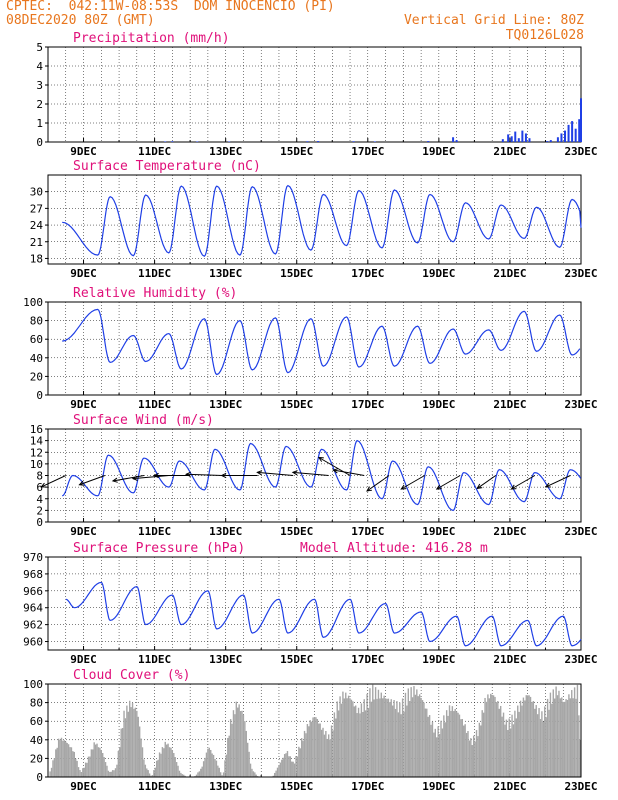 This screenshot has height=800, width=618. Describe the element at coordinates (39, 777) in the screenshot. I see `cloud-cover-ytick-label: 0` at that location.